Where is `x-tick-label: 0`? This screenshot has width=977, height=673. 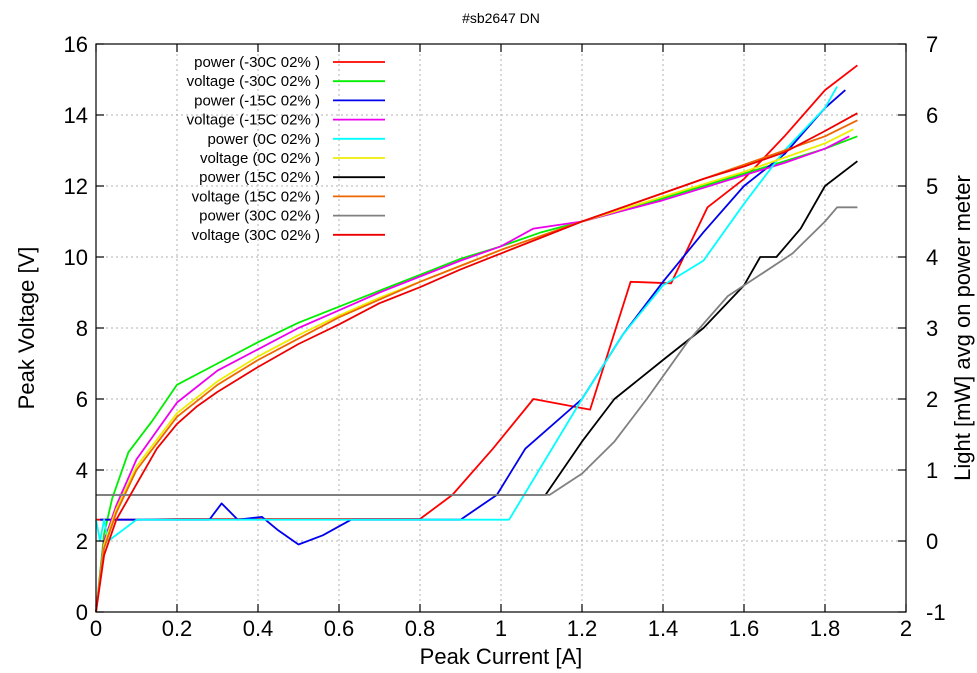 x-tick-label: 0 is located at coordinates (96, 628).